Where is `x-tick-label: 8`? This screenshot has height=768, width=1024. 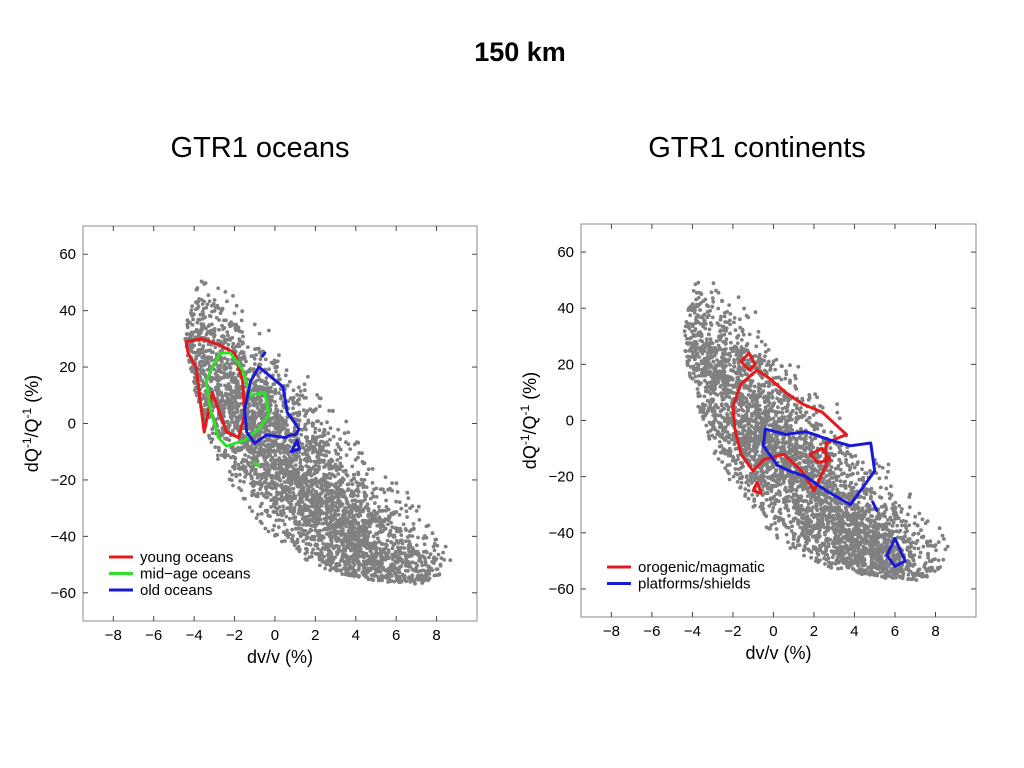
x-tick-label: 8 is located at coordinates (436, 635).